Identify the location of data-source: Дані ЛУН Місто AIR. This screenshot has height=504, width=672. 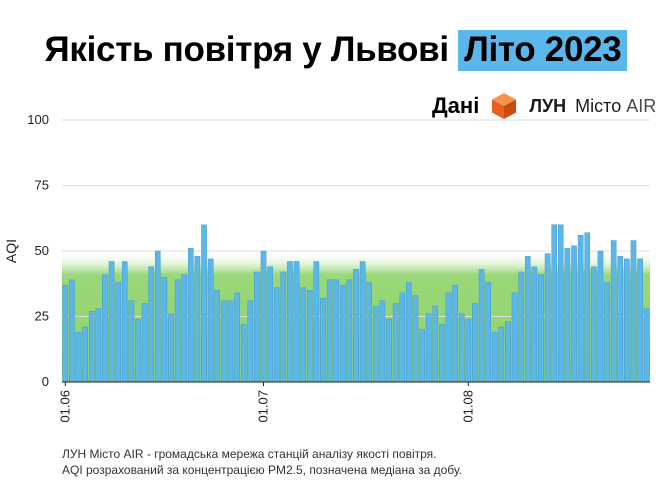
(544, 106).